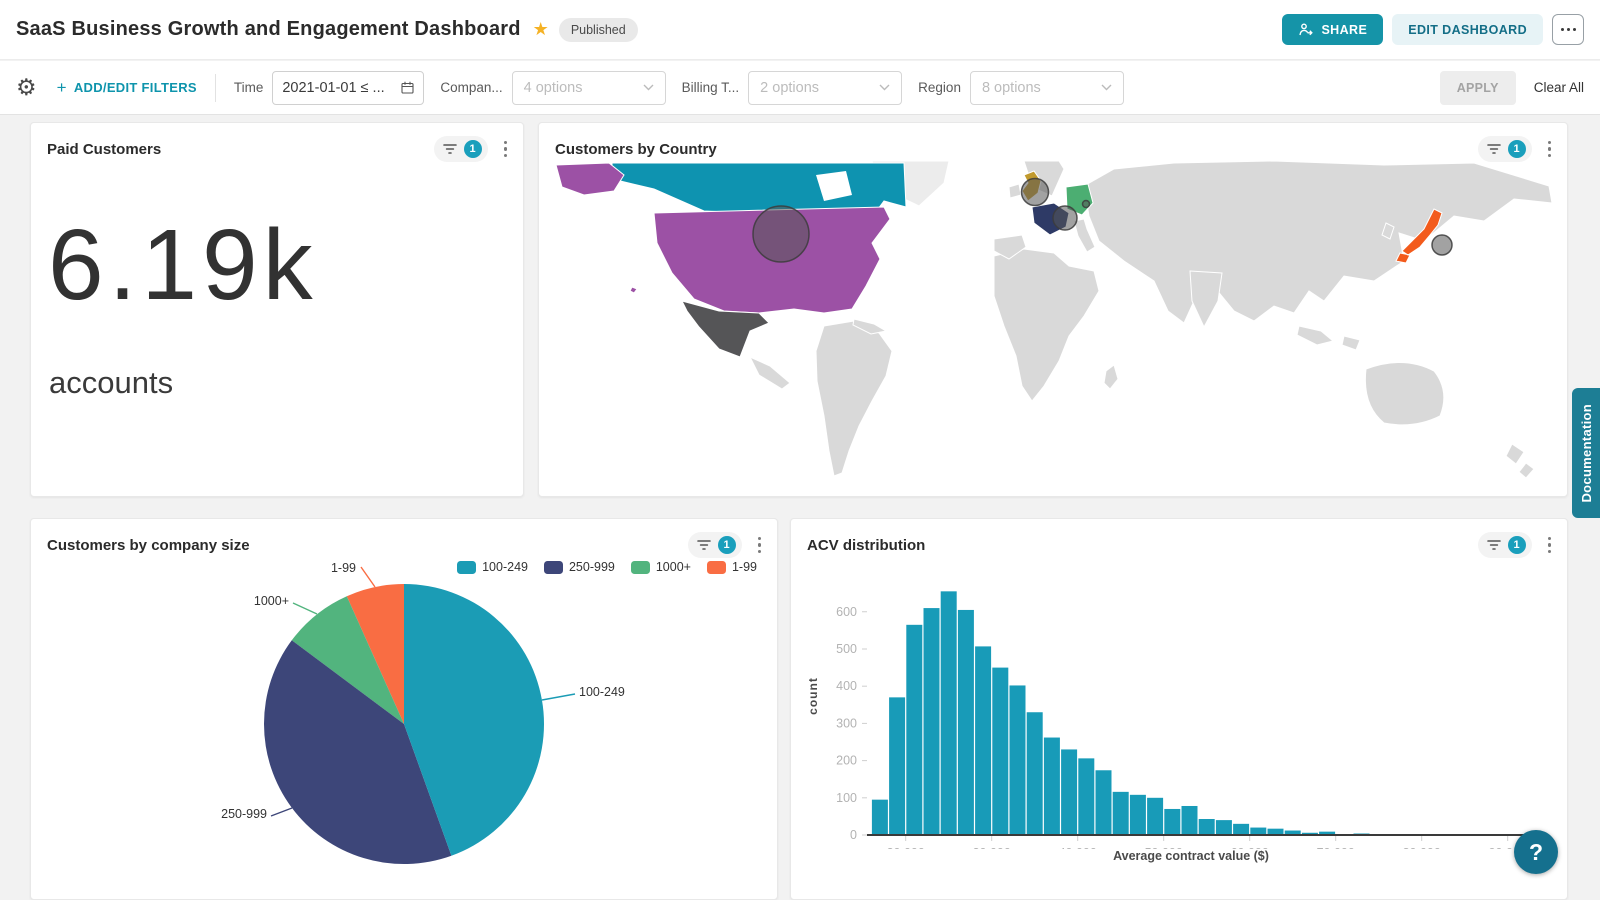  I want to click on map-country-united-states-alaska, so click(590, 179).